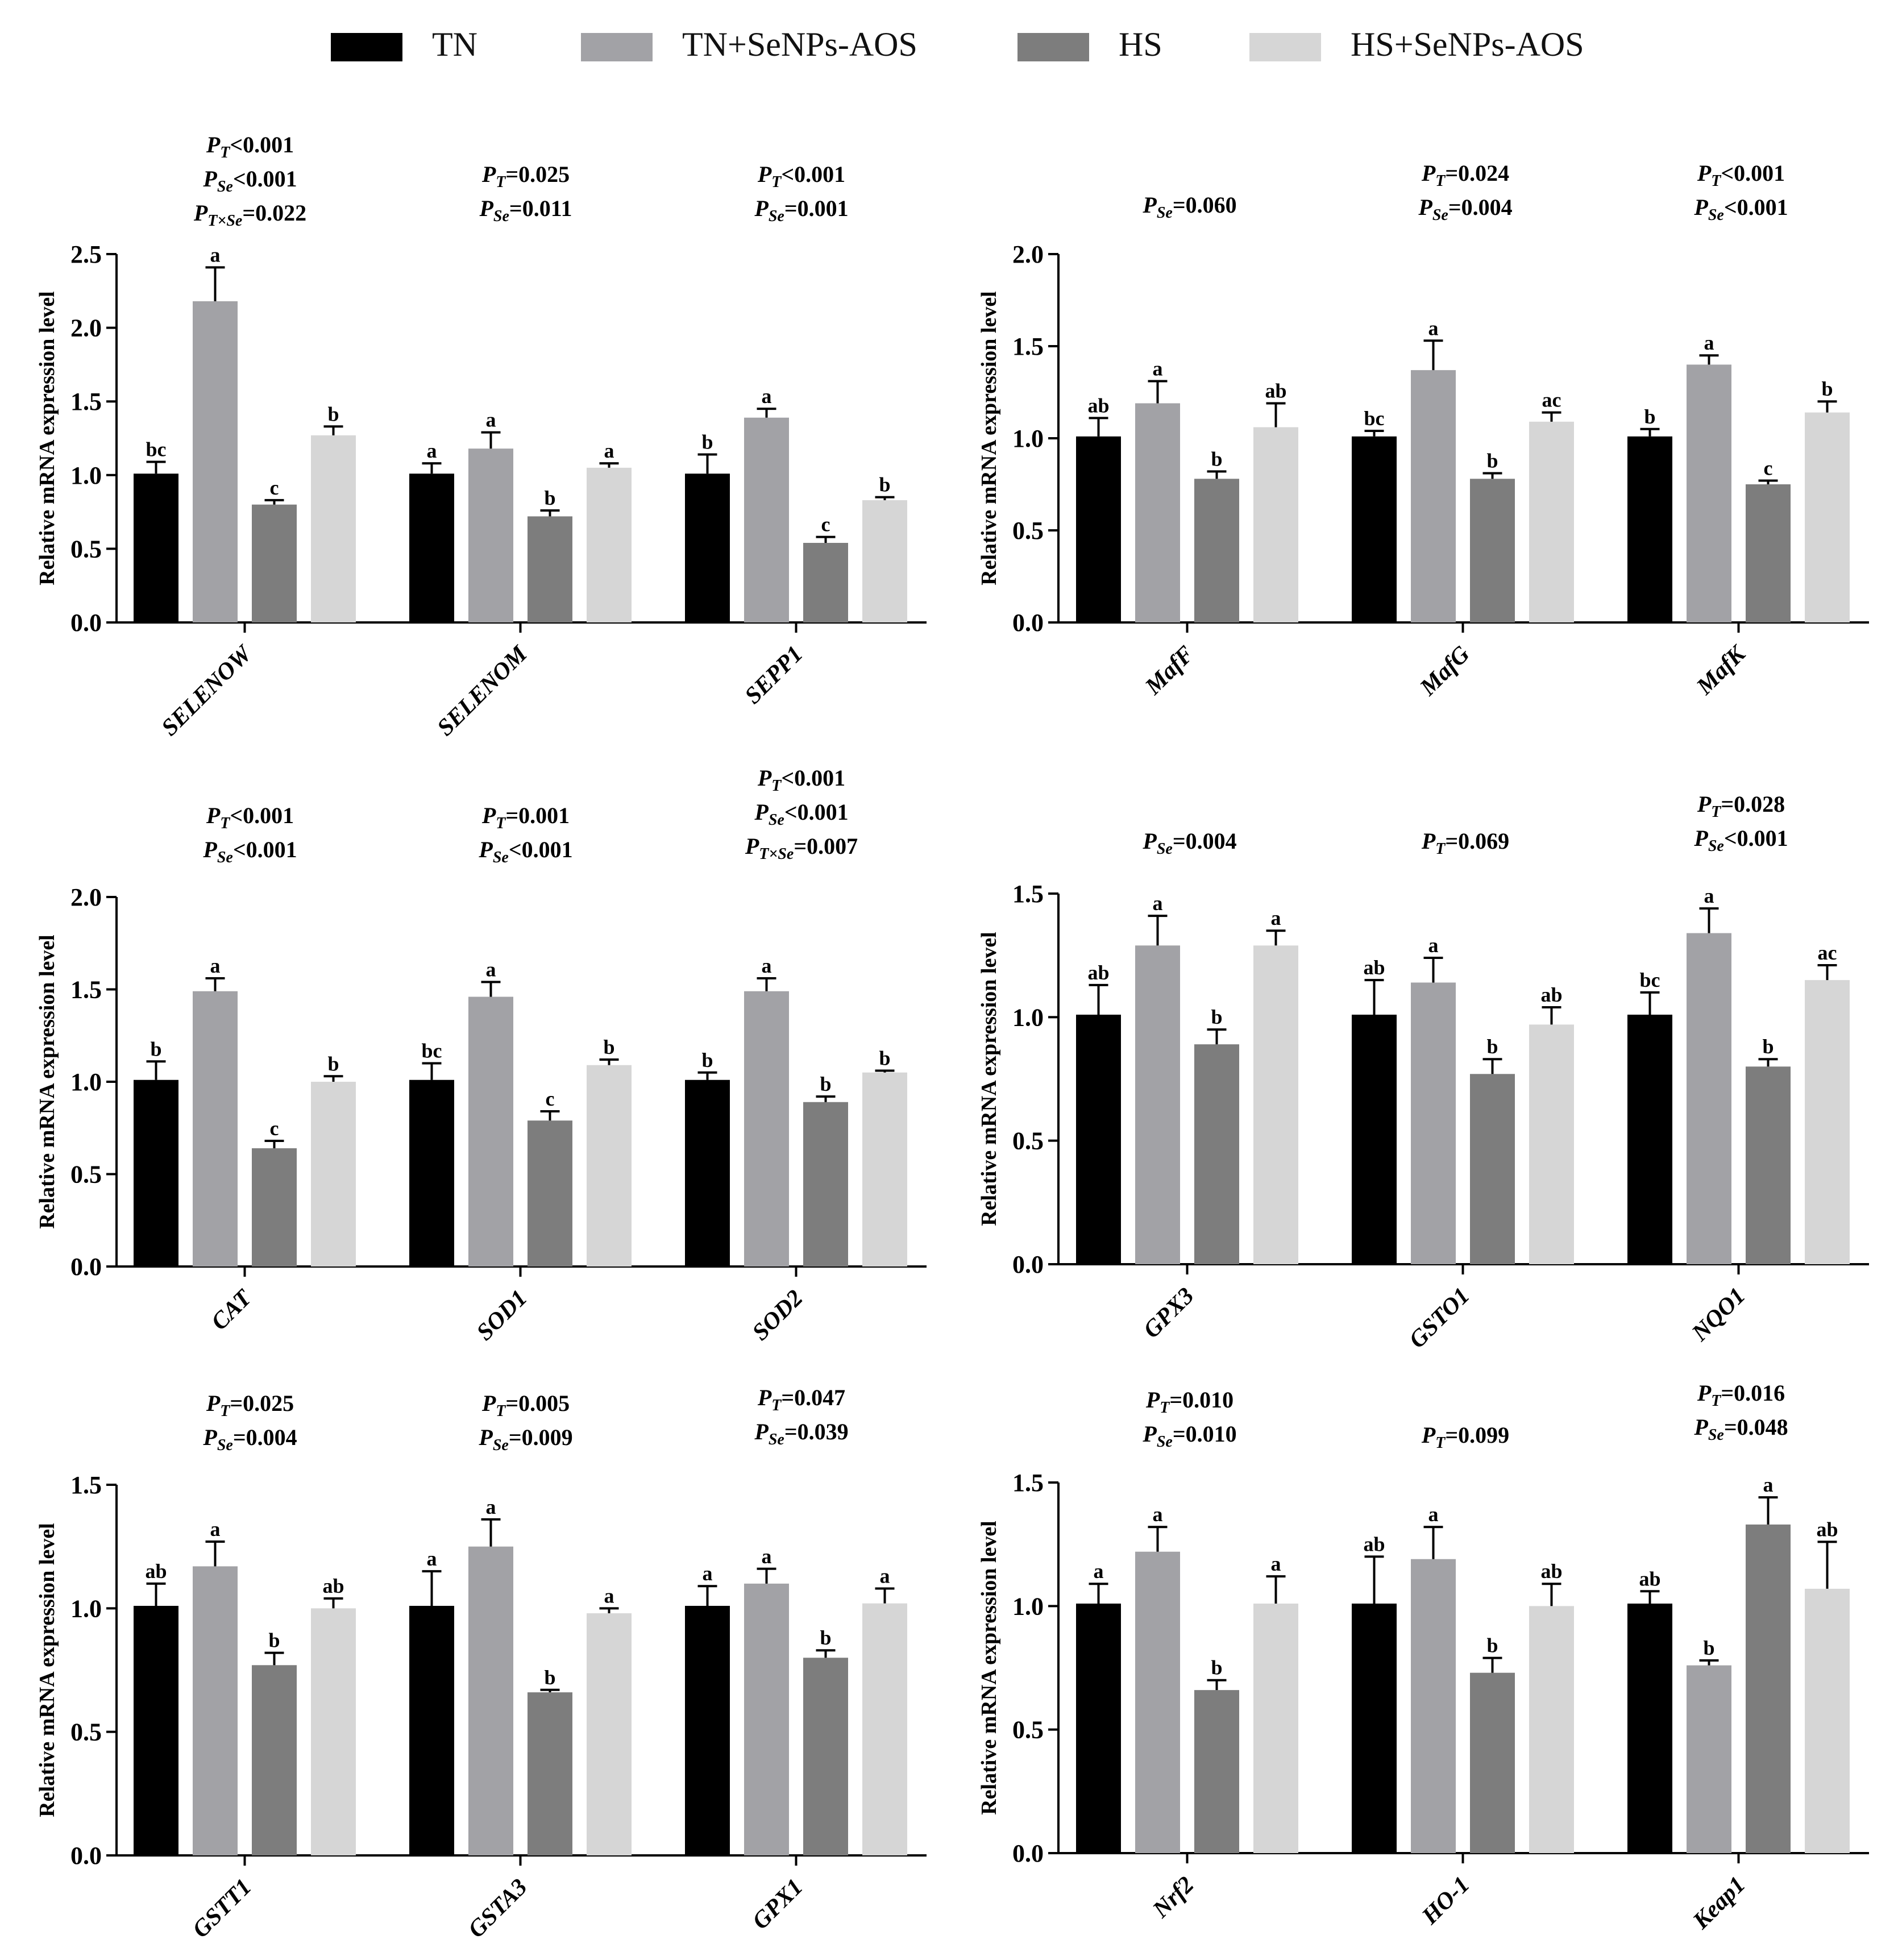 The image size is (1898, 1960). Describe the element at coordinates (1445, 671) in the screenshot. I see `x-tick-label: MafG` at that location.